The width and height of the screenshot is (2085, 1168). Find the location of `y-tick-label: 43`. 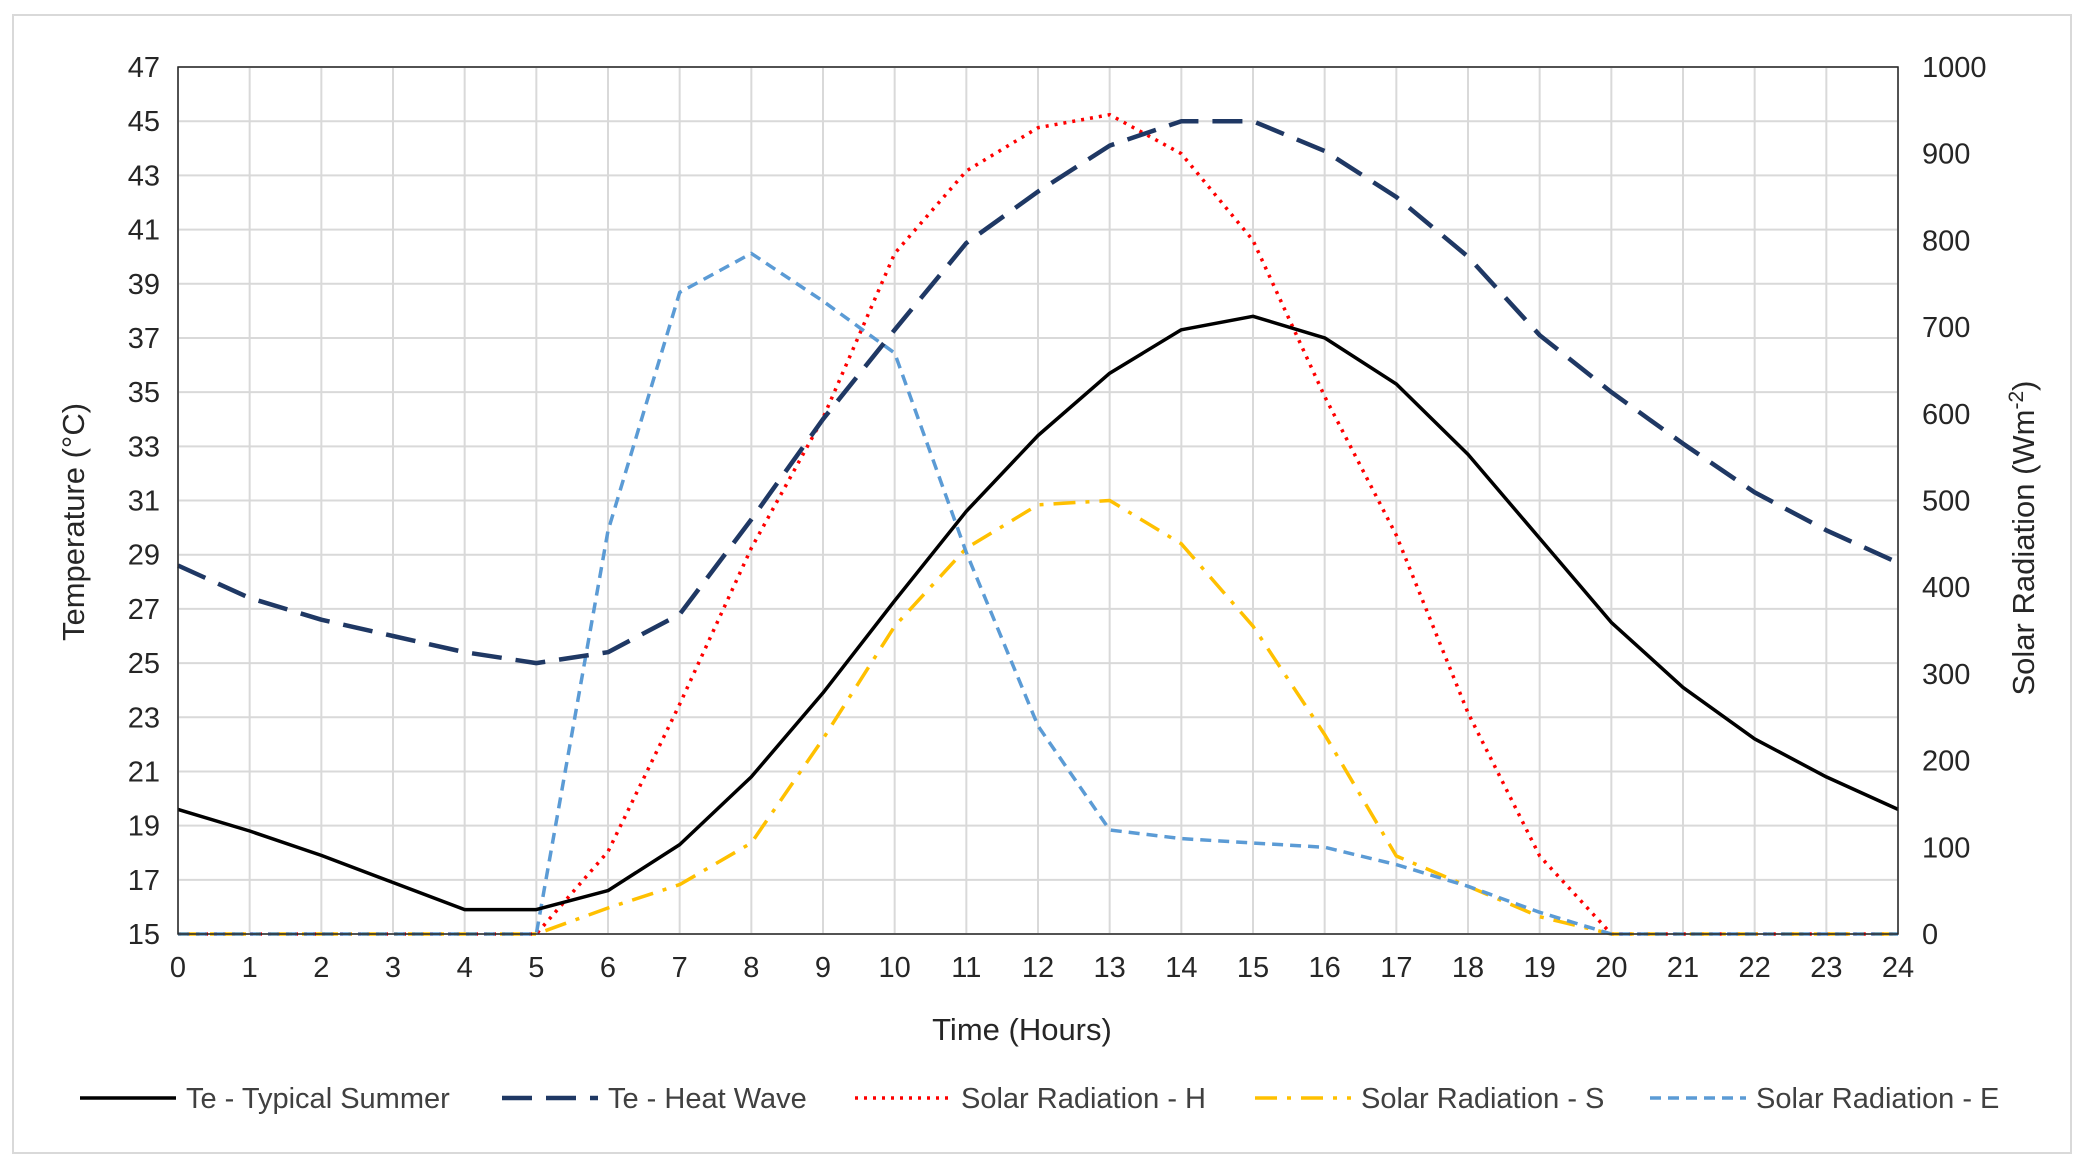

y-tick-label: 43 is located at coordinates (144, 176).